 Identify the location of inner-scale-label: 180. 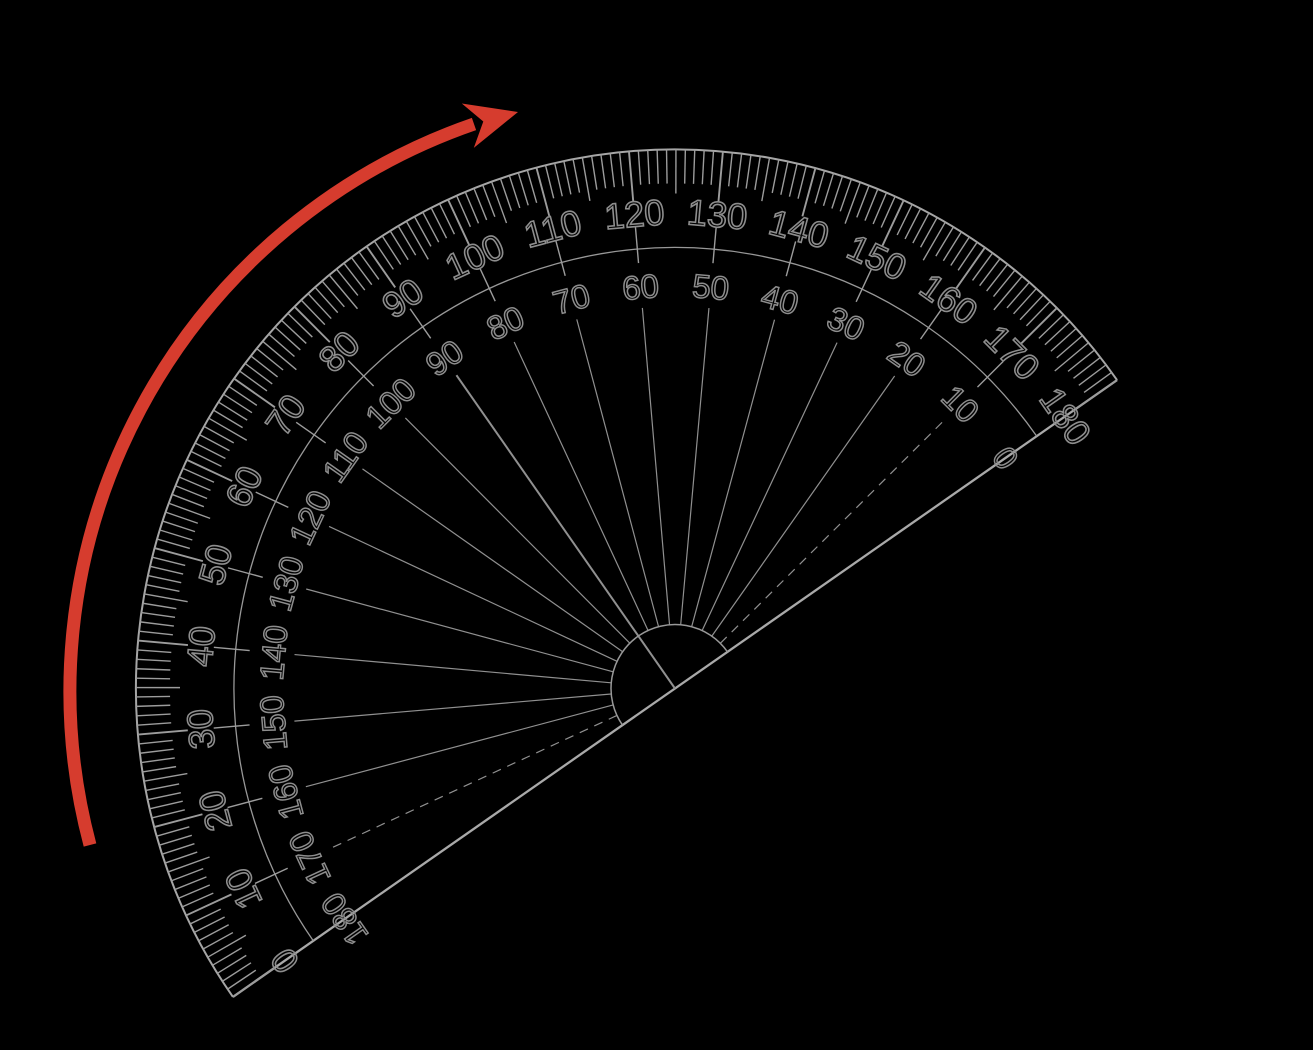
(345, 919).